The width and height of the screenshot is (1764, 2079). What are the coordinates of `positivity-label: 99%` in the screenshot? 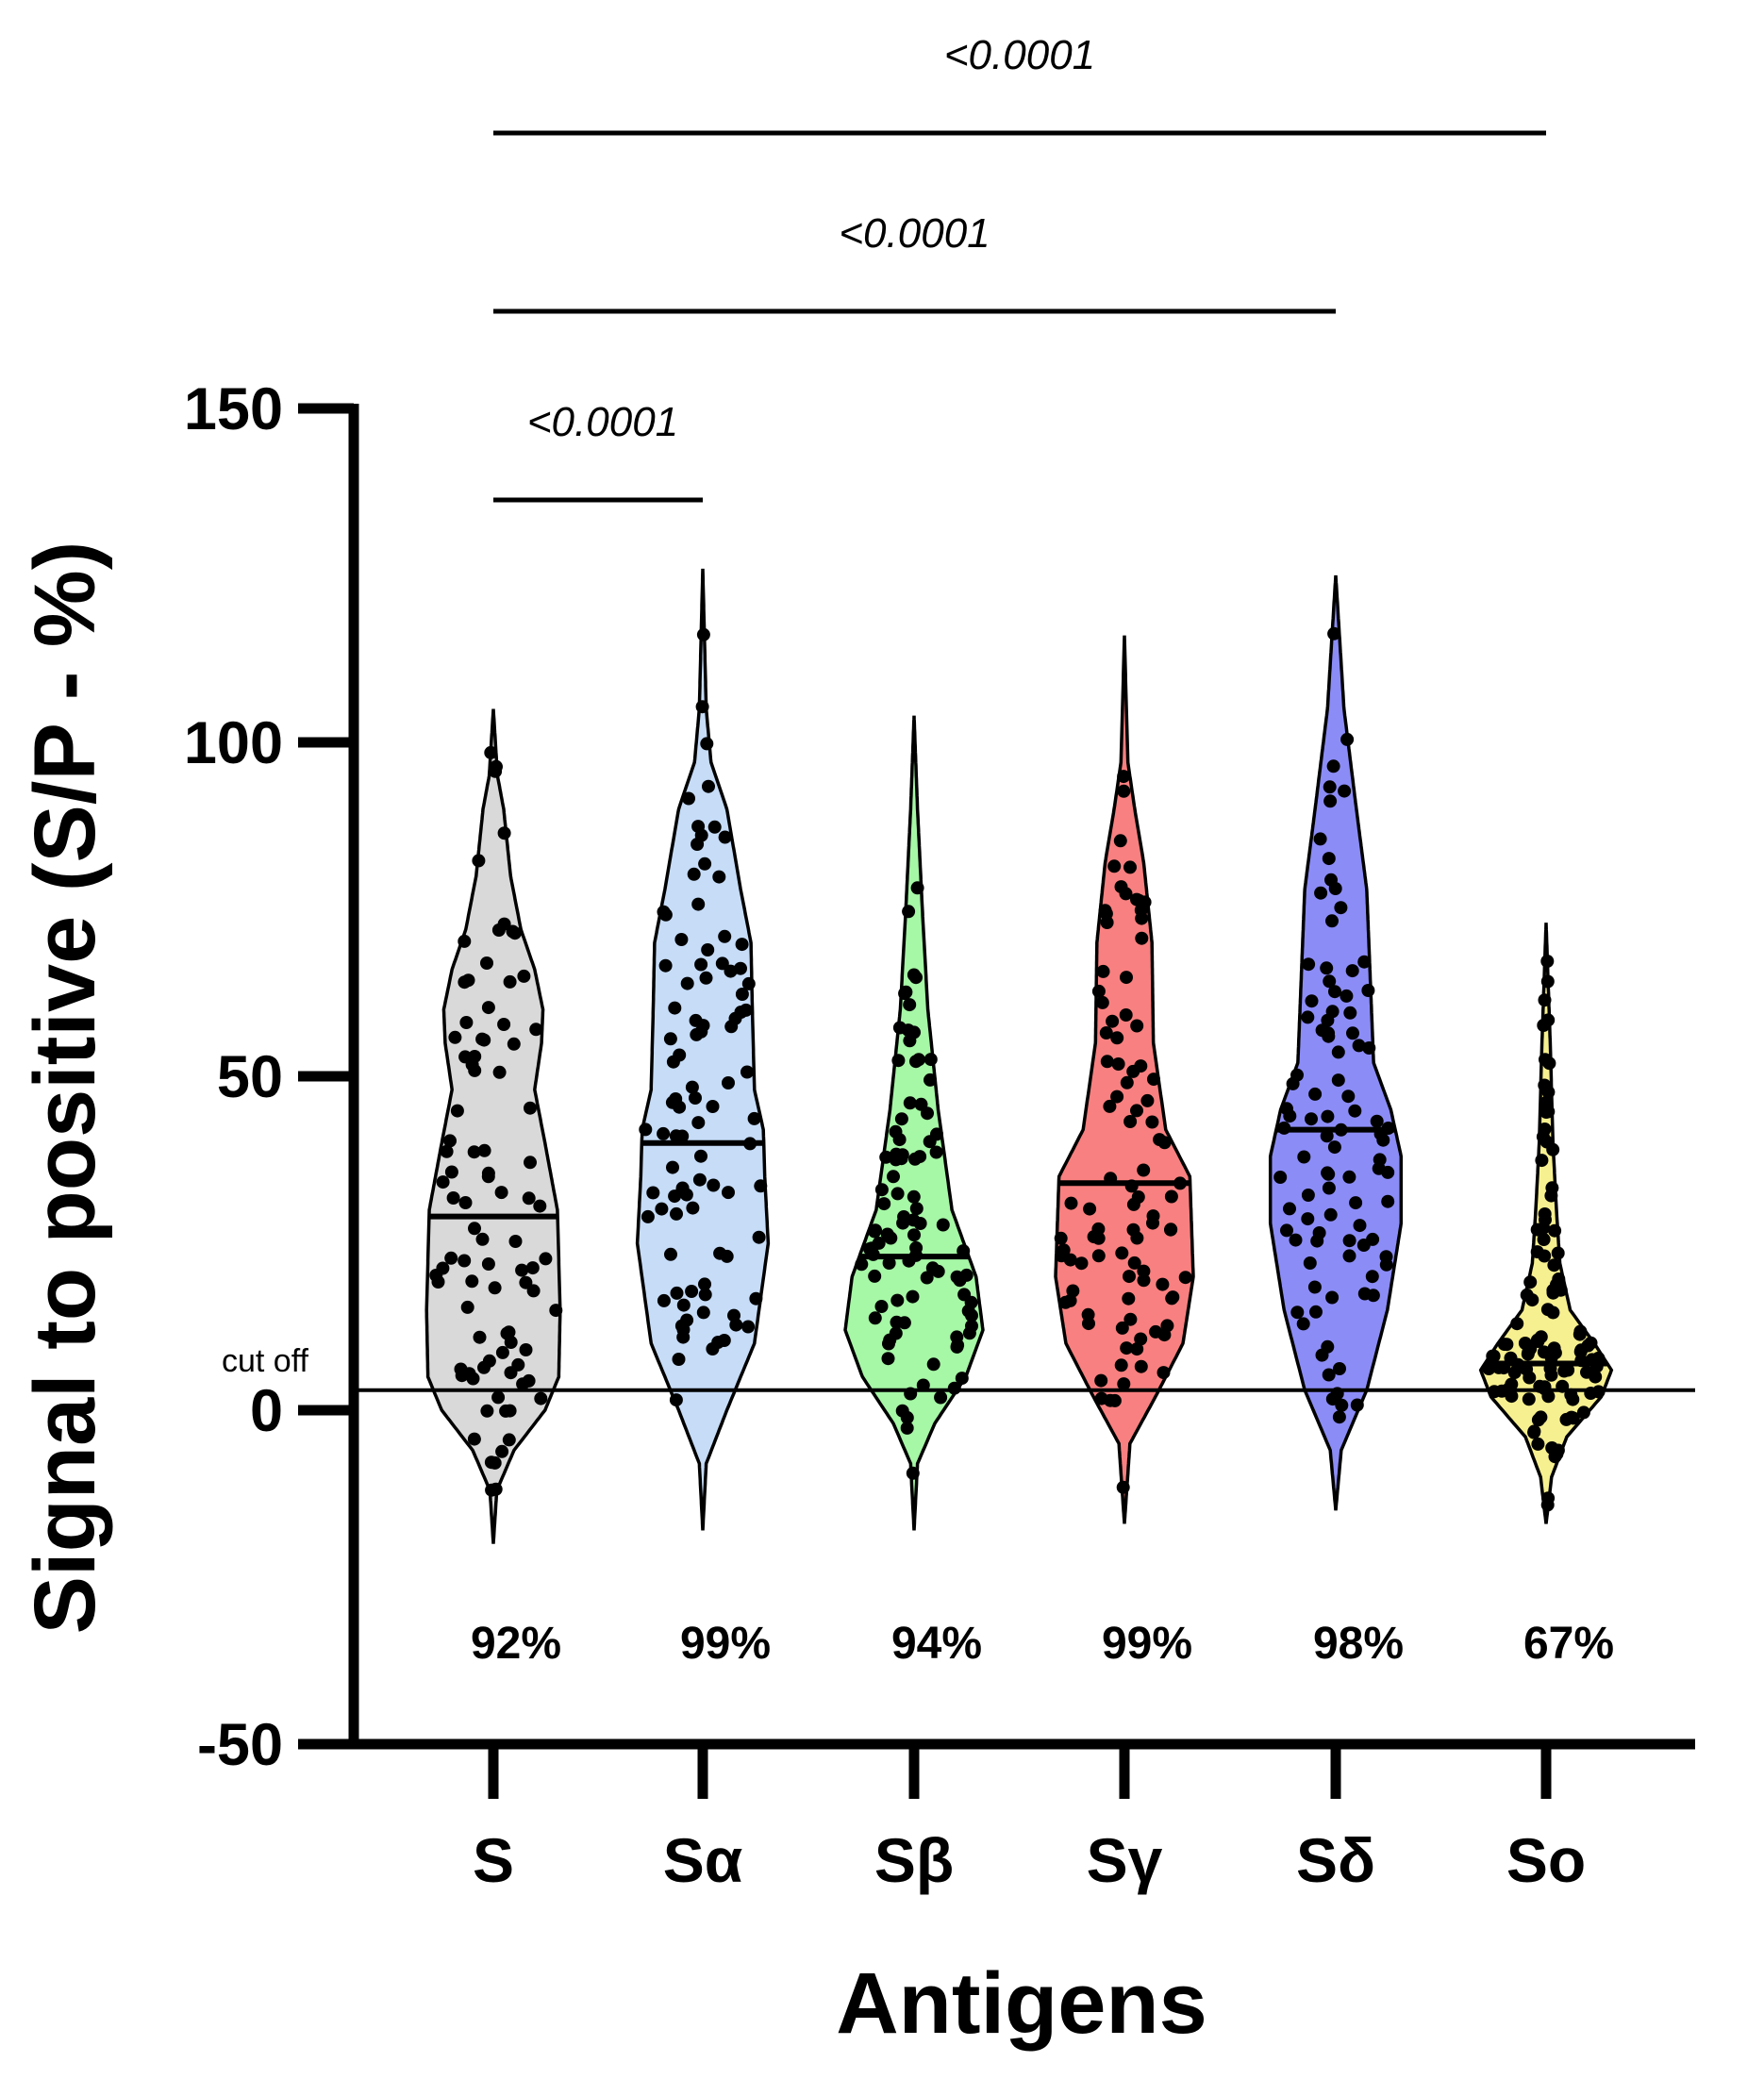 It's located at (726, 1644).